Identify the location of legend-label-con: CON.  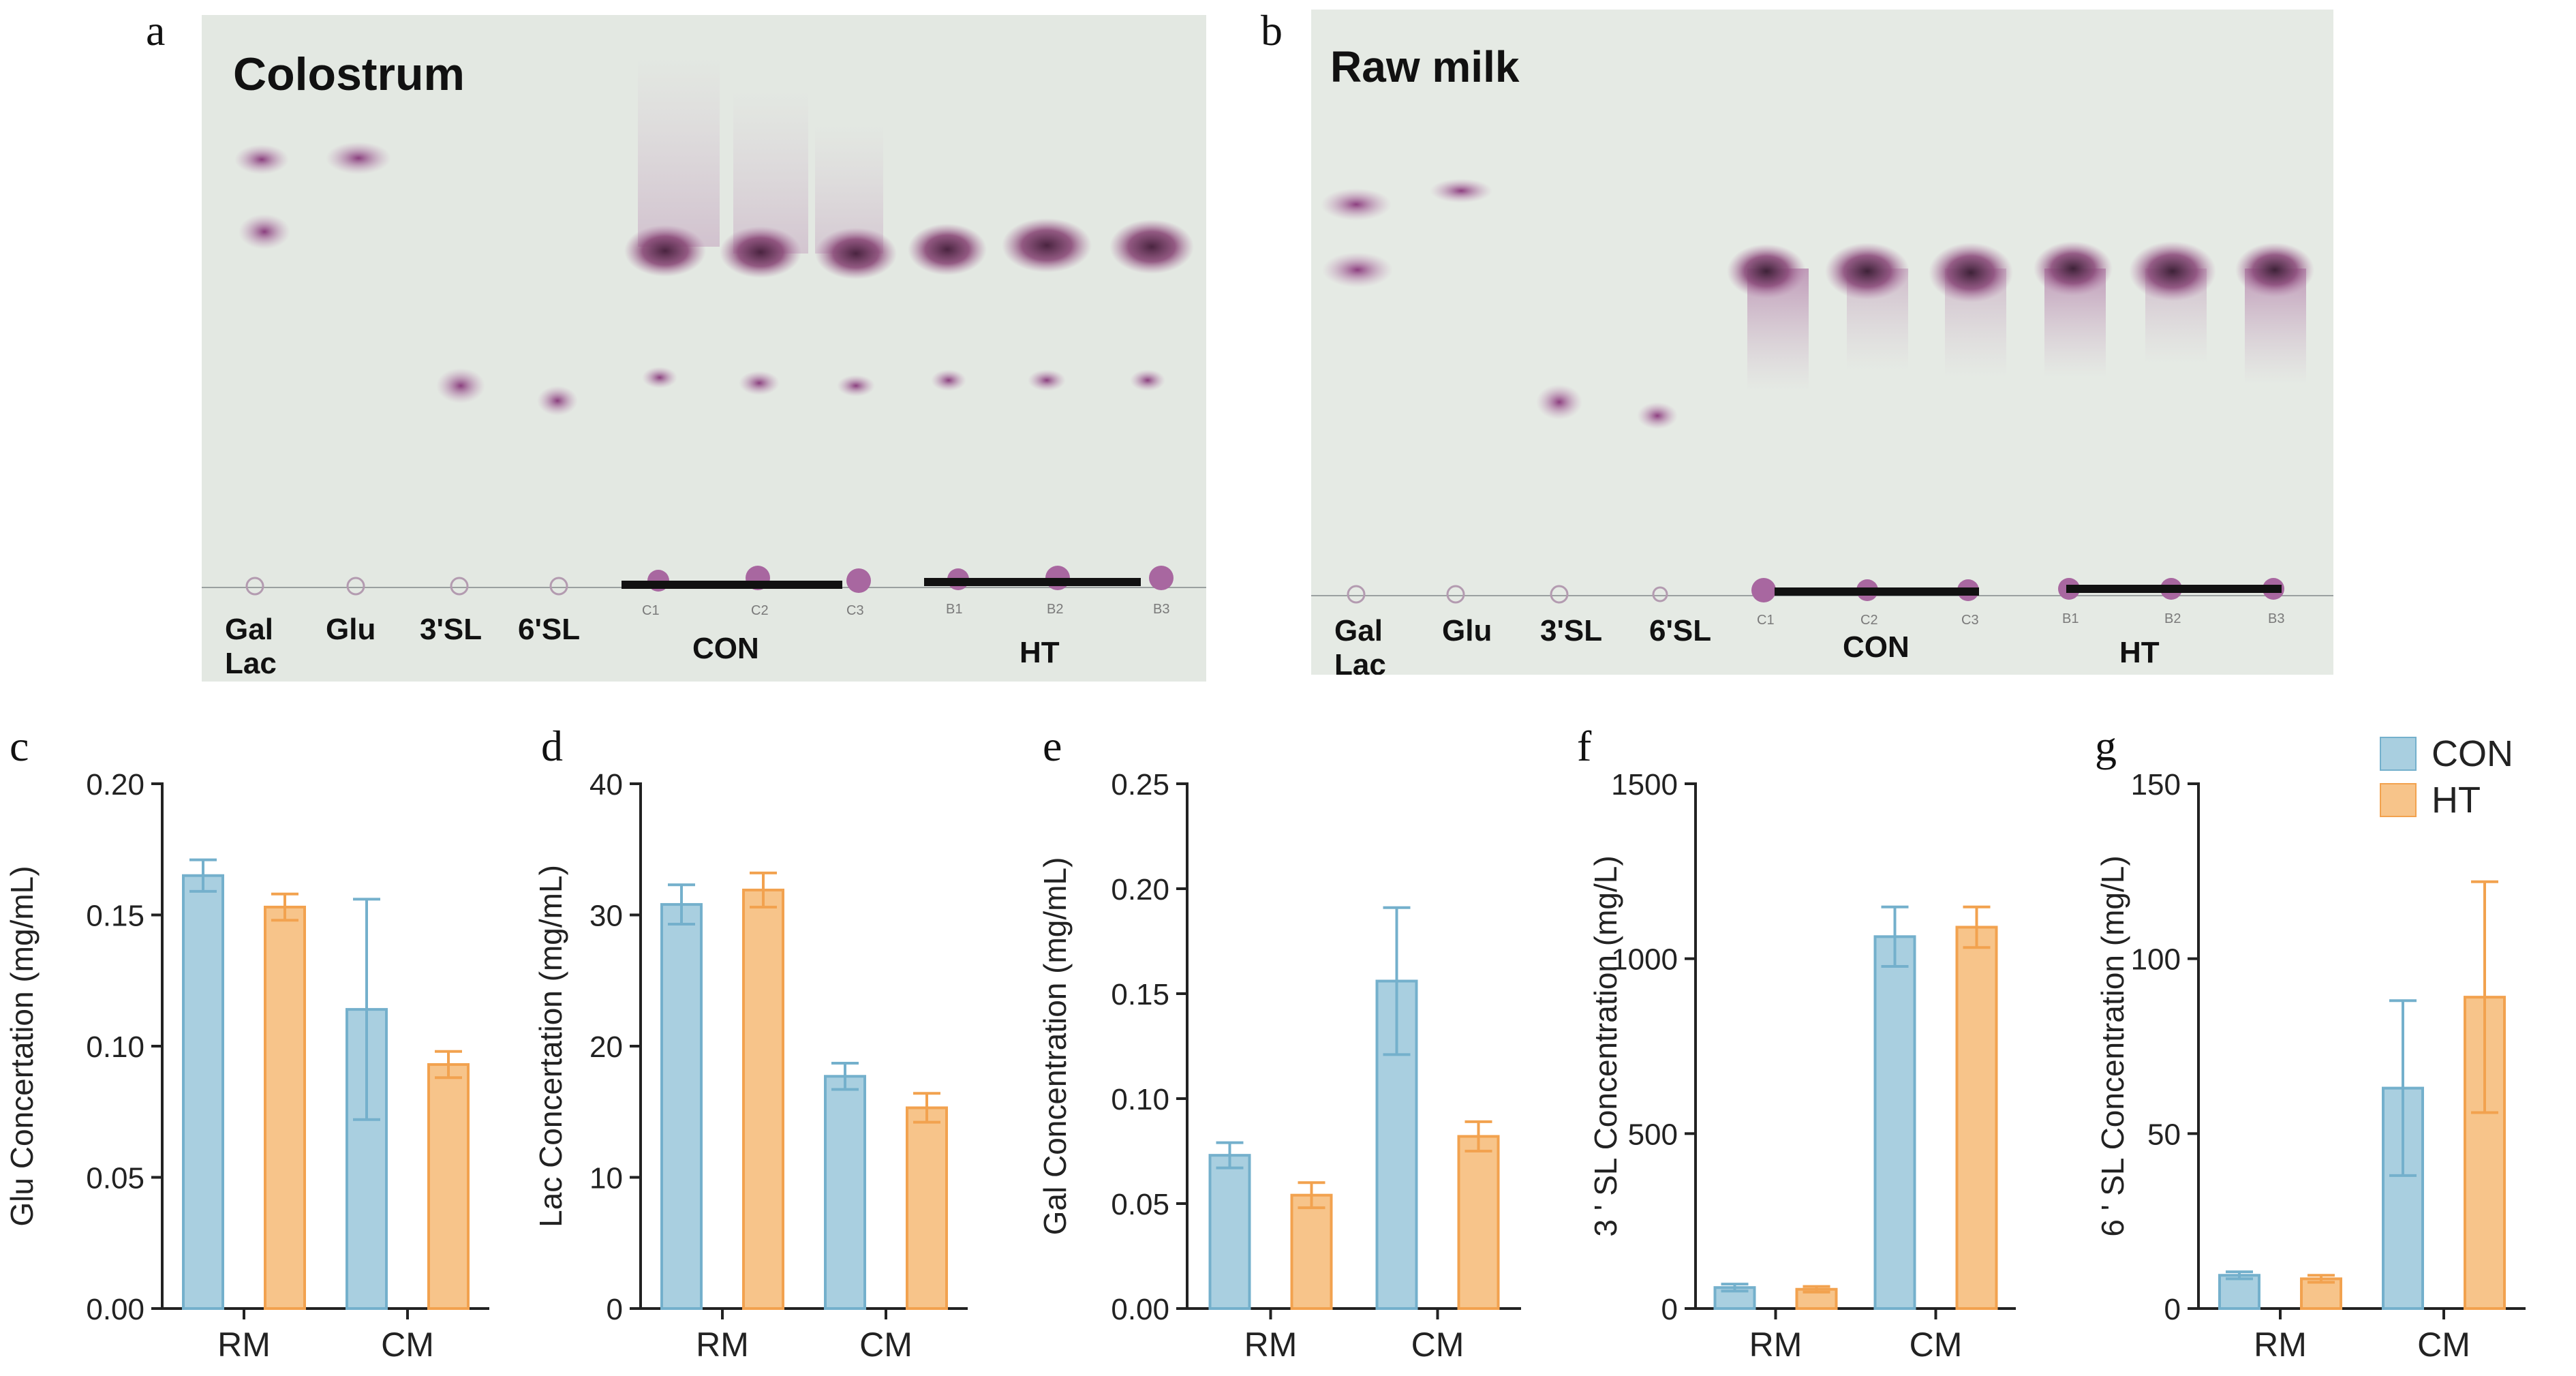
(2472, 754).